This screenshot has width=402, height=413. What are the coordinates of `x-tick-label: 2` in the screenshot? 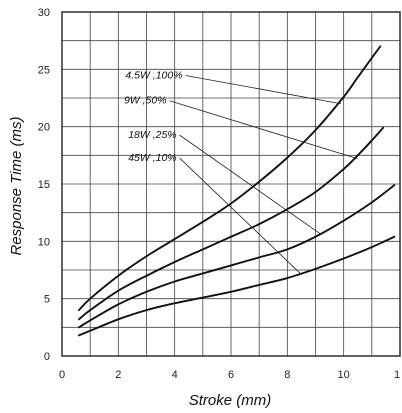 It's located at (118, 375).